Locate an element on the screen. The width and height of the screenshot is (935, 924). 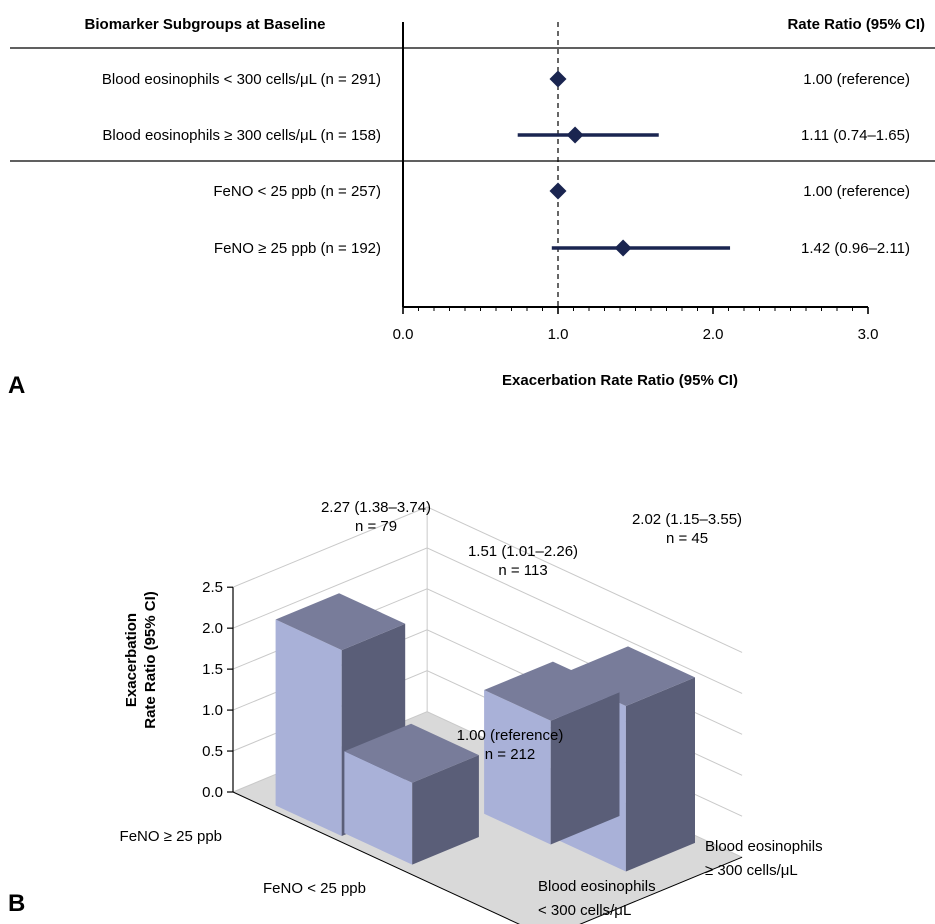
panel-label-a: A is located at coordinates (16, 385).